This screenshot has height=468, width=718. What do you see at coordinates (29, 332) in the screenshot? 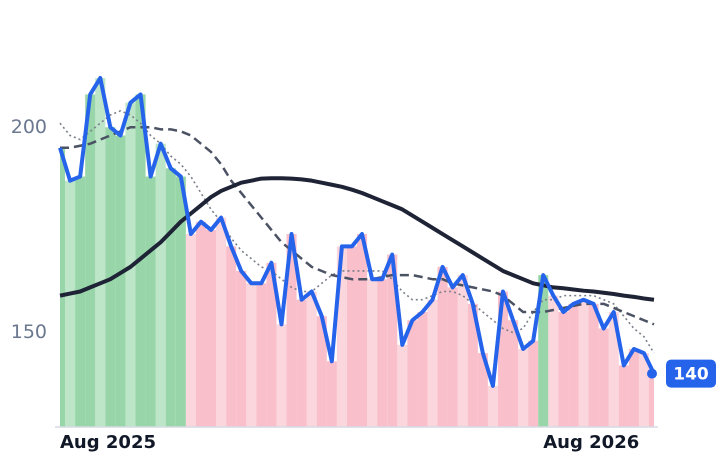
I see `y-tick-label: 150` at bounding box center [29, 332].